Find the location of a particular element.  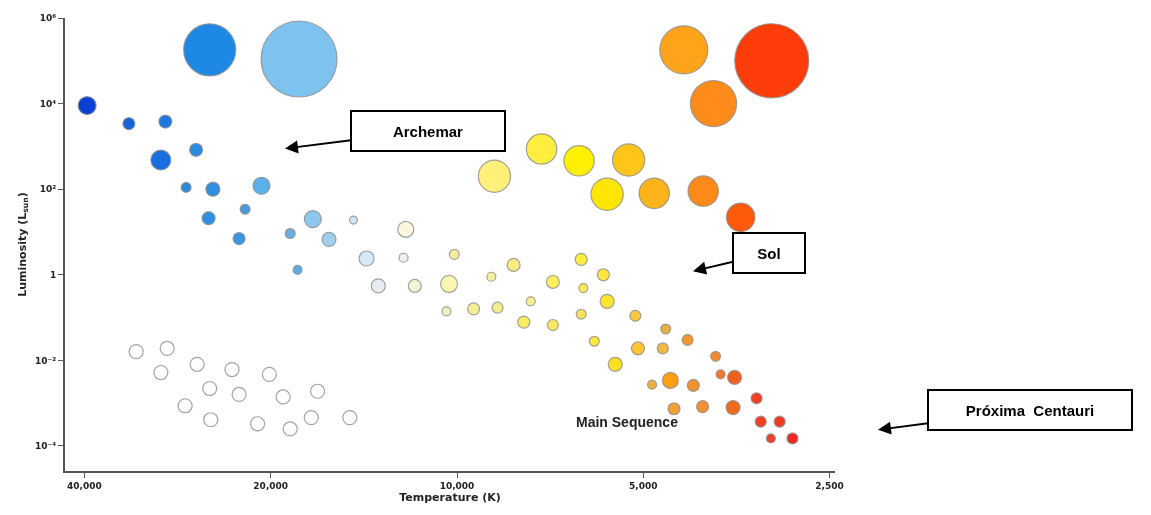

y-tick-label: 10⁻⁴ is located at coordinates (45, 446).